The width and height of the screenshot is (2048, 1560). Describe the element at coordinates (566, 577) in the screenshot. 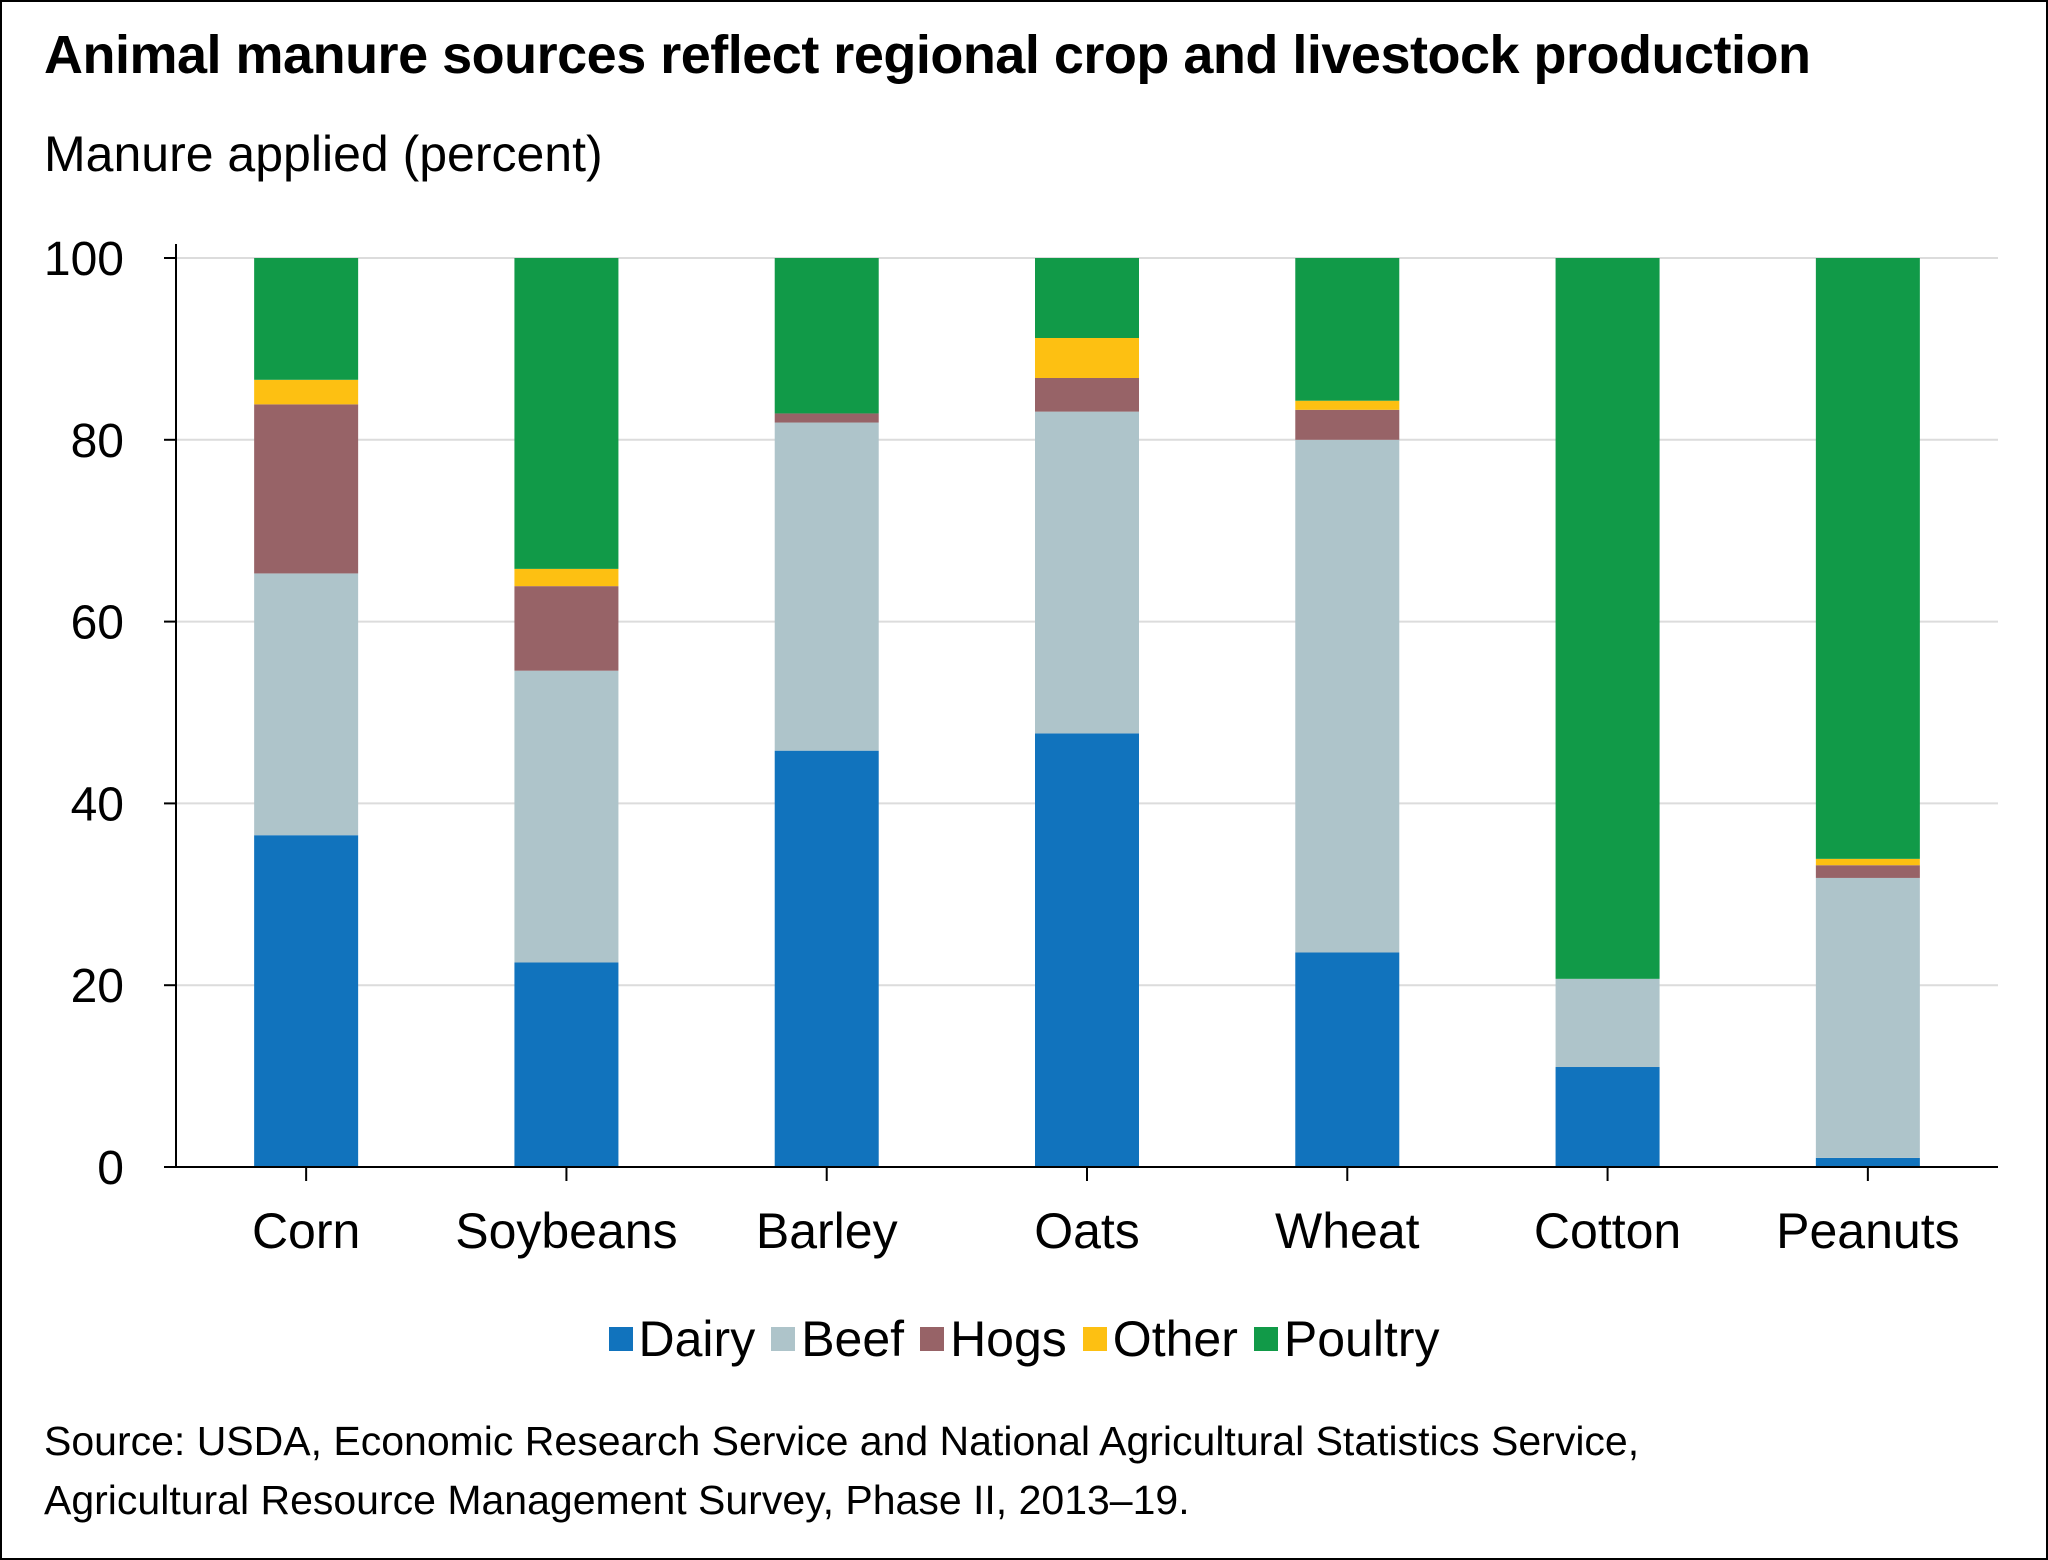

I see `bar-soybeans-other` at that location.